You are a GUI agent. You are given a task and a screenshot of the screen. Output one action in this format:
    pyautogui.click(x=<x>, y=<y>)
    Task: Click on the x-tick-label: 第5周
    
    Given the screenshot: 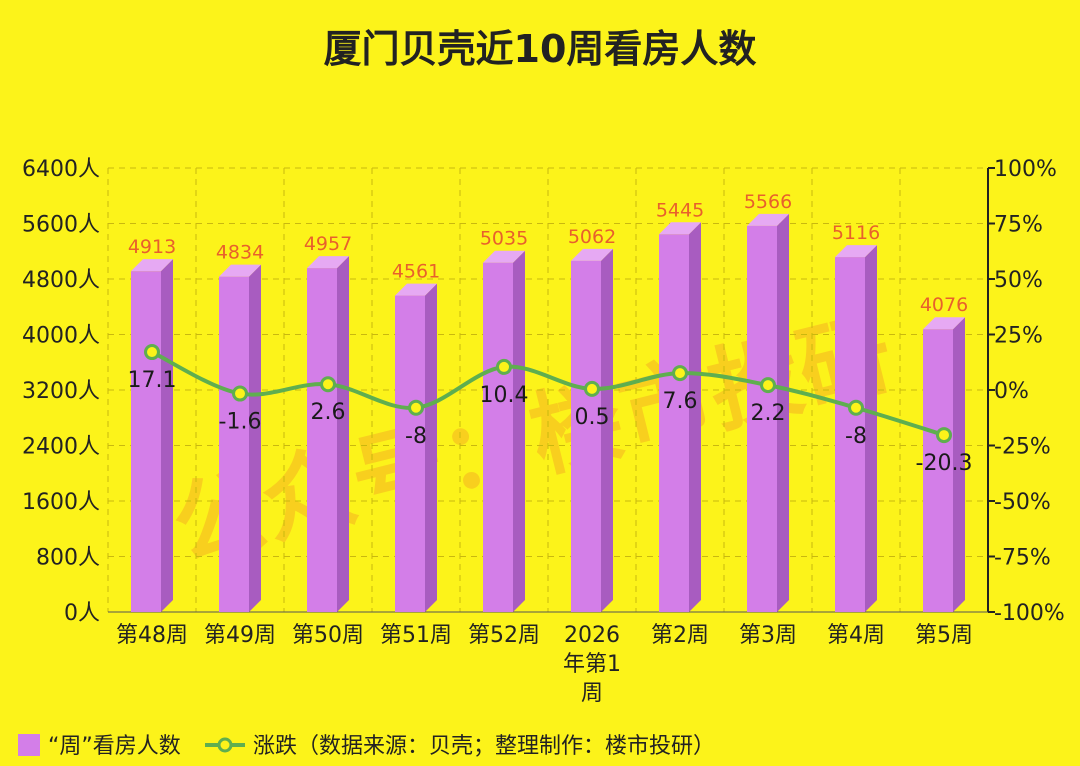 What is the action you would take?
    pyautogui.click(x=944, y=635)
    